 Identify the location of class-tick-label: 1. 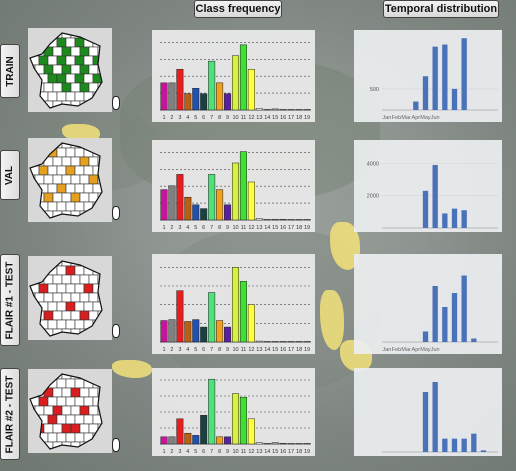
(163, 350).